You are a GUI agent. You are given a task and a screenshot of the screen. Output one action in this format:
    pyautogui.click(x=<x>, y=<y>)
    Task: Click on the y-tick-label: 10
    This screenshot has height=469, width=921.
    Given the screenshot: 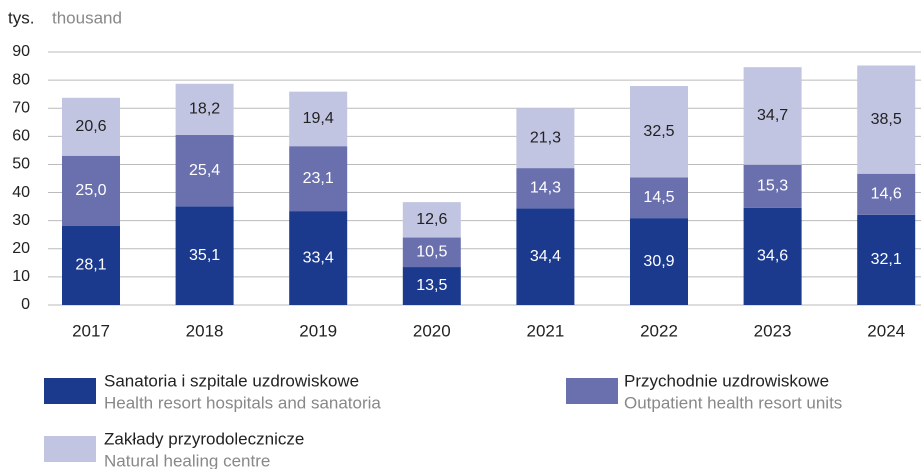 What is the action you would take?
    pyautogui.click(x=21, y=276)
    